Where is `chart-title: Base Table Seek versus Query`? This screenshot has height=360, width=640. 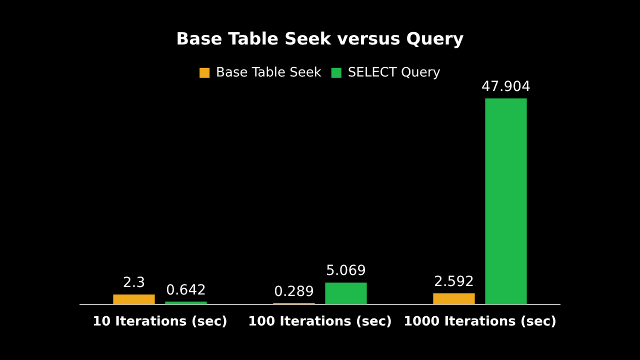
chart-title: Base Table Seek versus Query is located at coordinates (320, 40).